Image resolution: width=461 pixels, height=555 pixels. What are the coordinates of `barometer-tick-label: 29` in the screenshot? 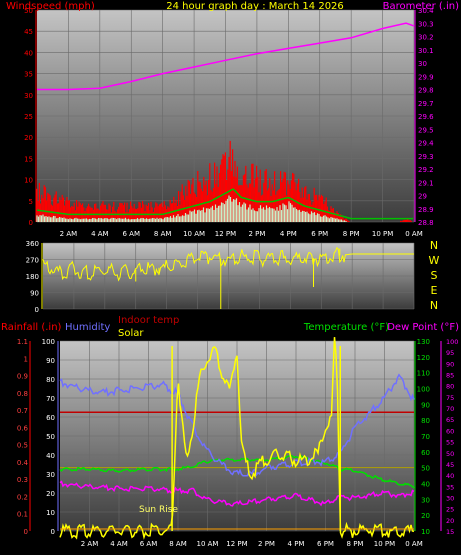 It's located at (422, 197).